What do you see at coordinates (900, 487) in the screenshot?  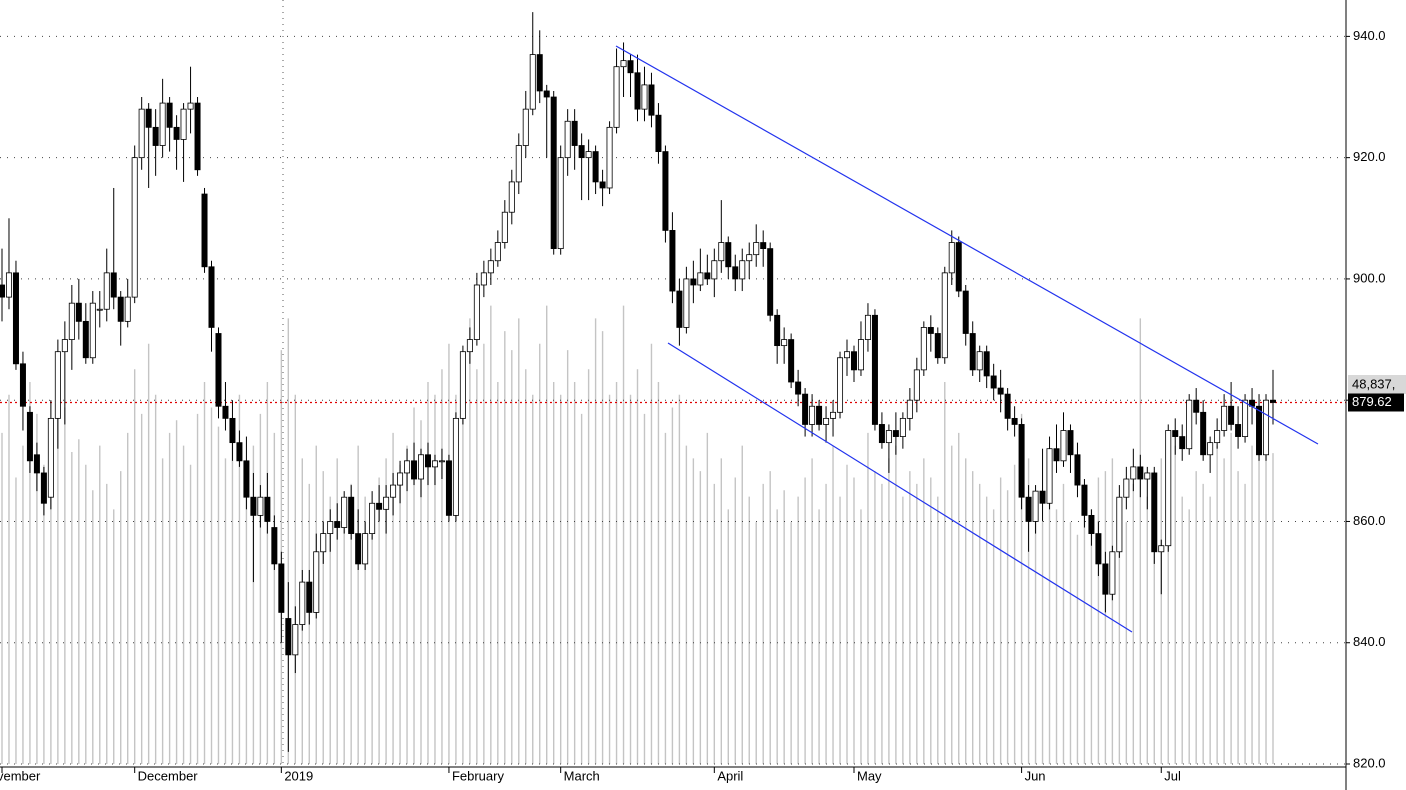 I see `trendline-lower` at bounding box center [900, 487].